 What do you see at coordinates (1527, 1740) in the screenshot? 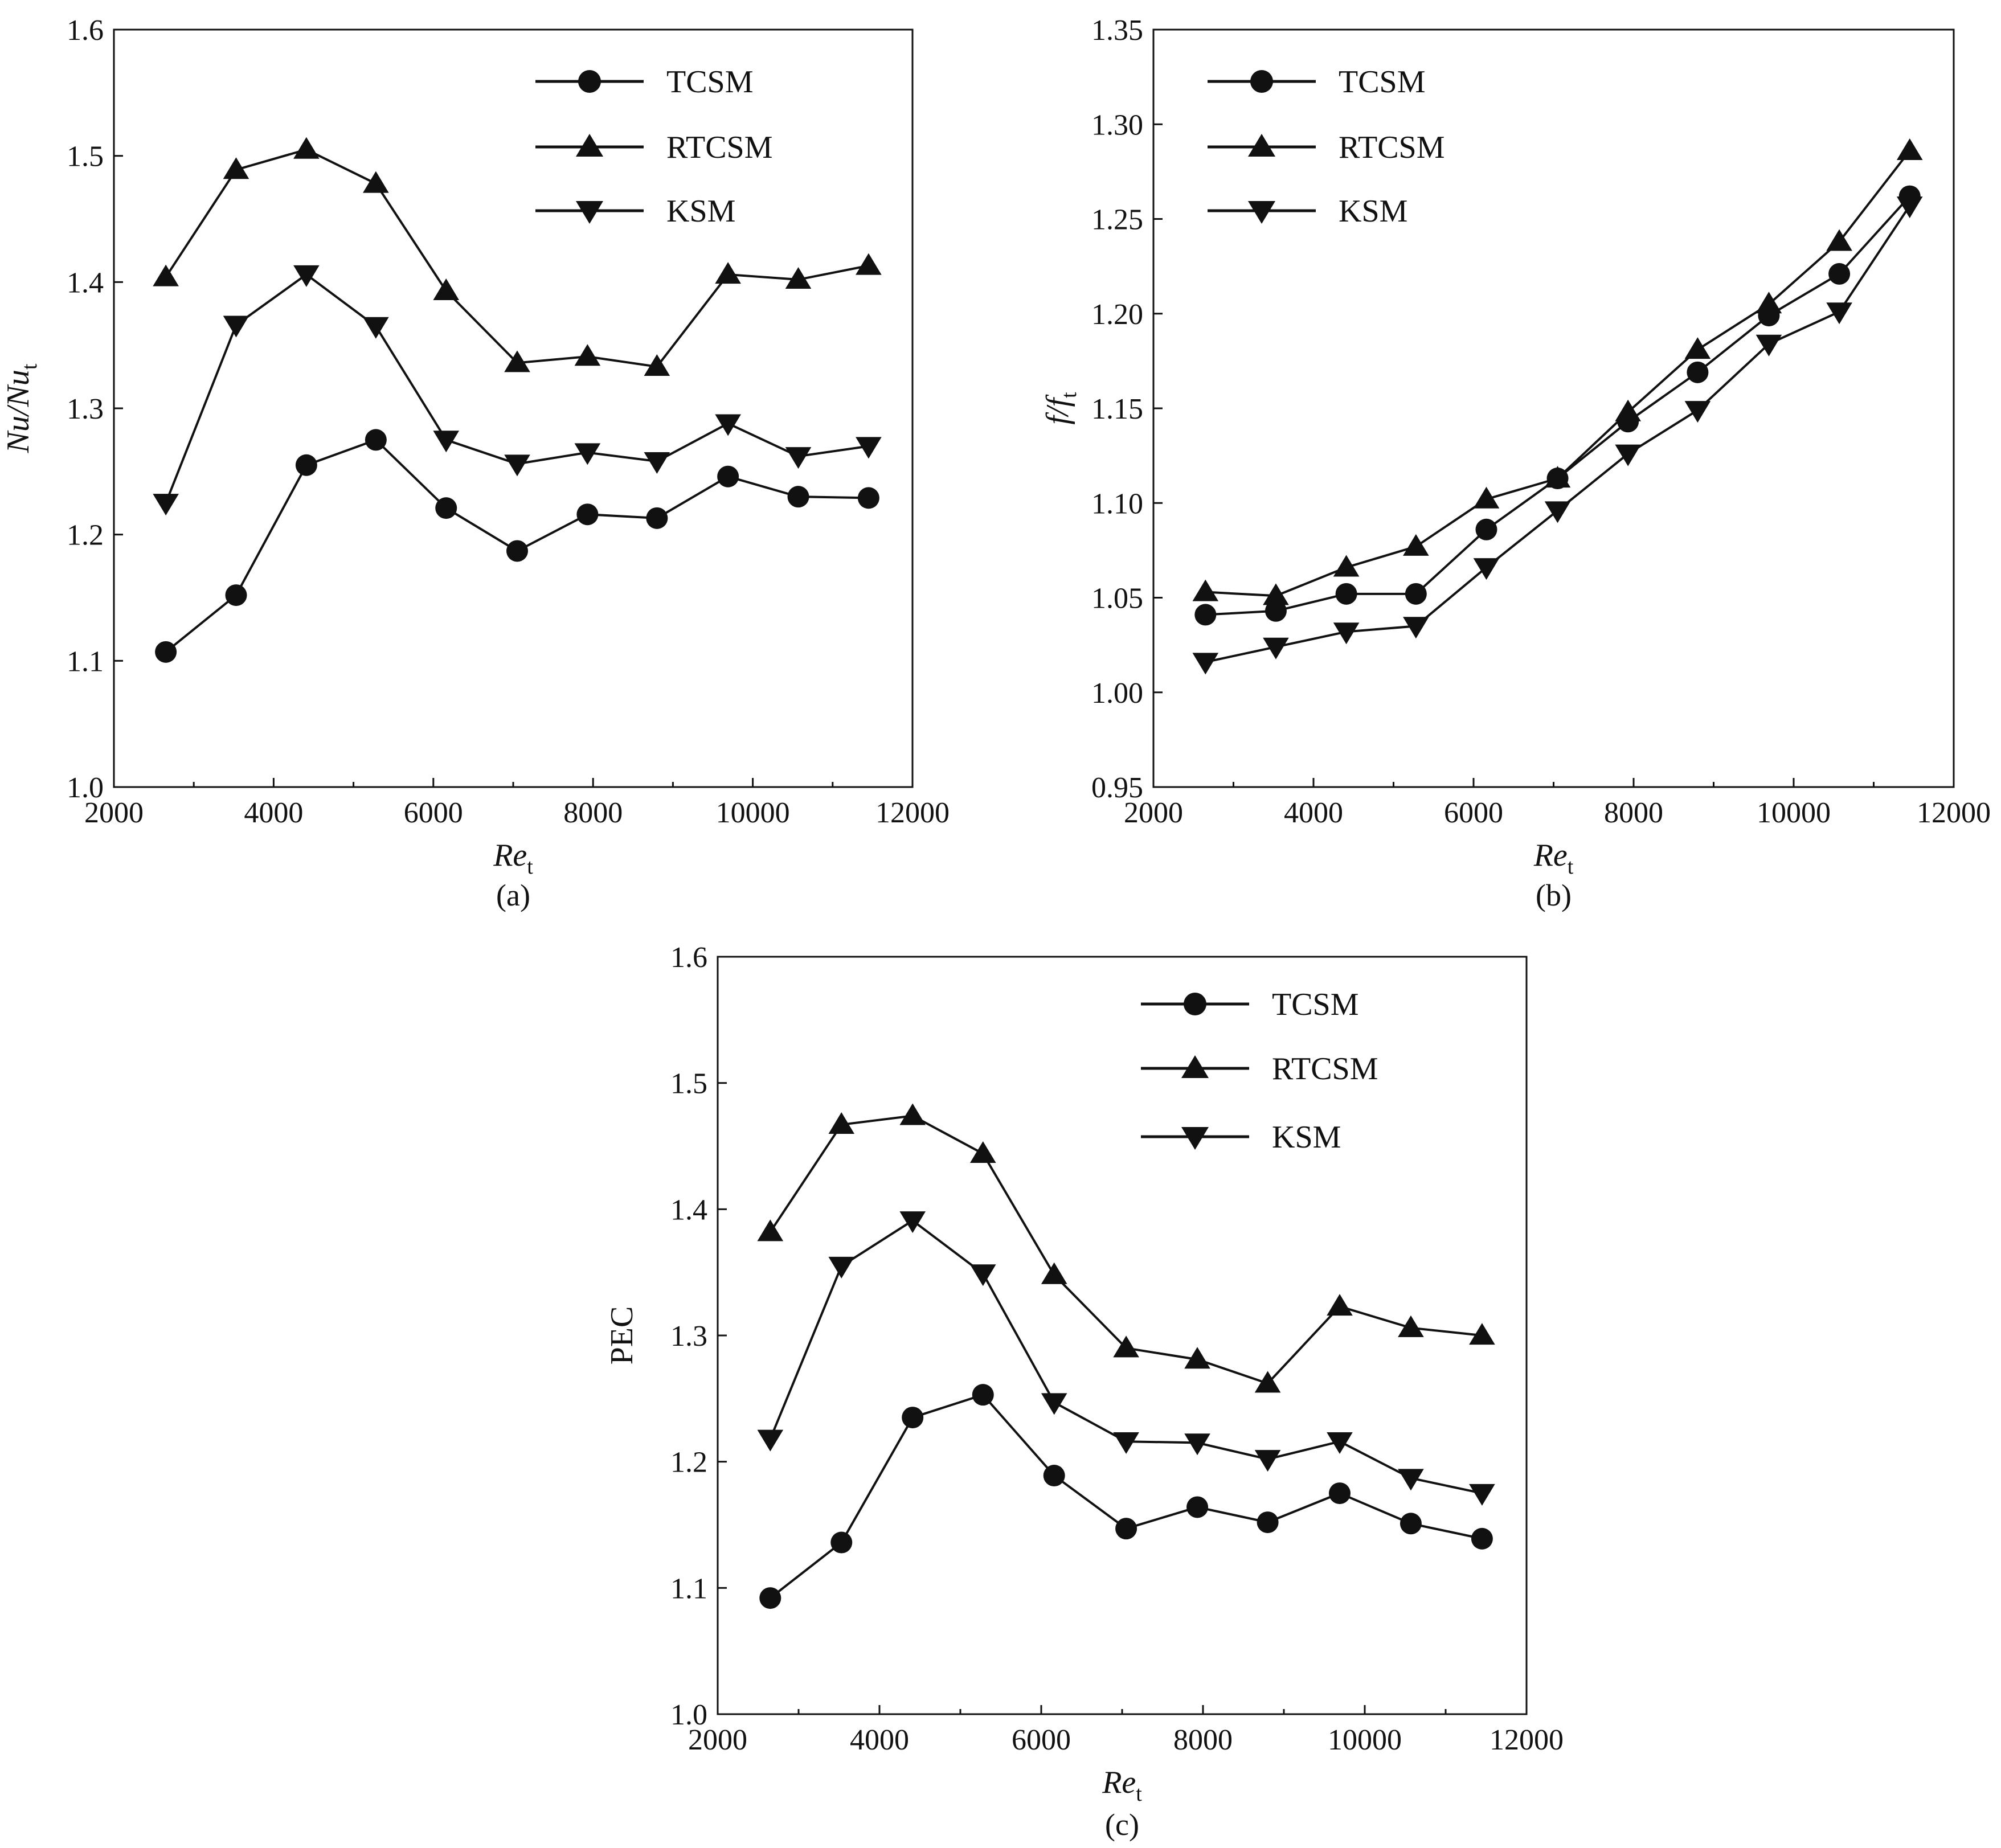
I see `x-tick-label: 12000` at bounding box center [1527, 1740].